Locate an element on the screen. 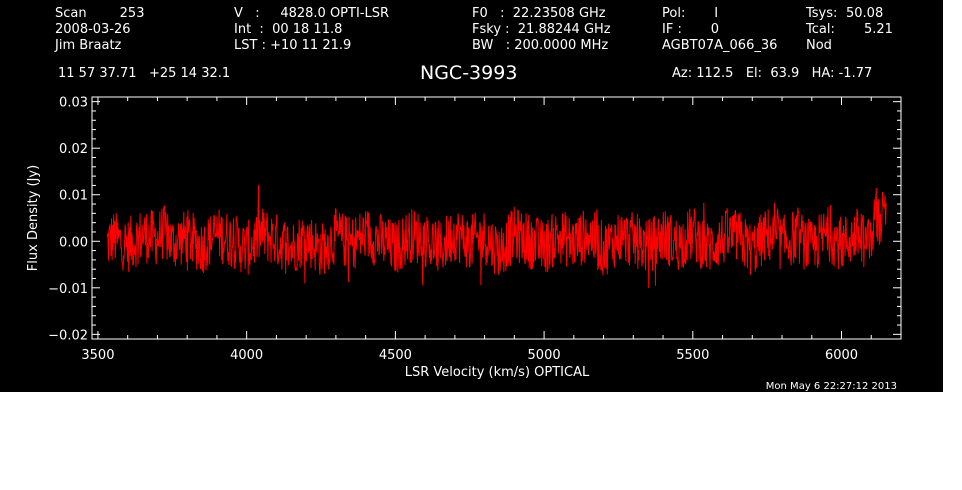  observer-label: Jim Braatz is located at coordinates (88, 45).